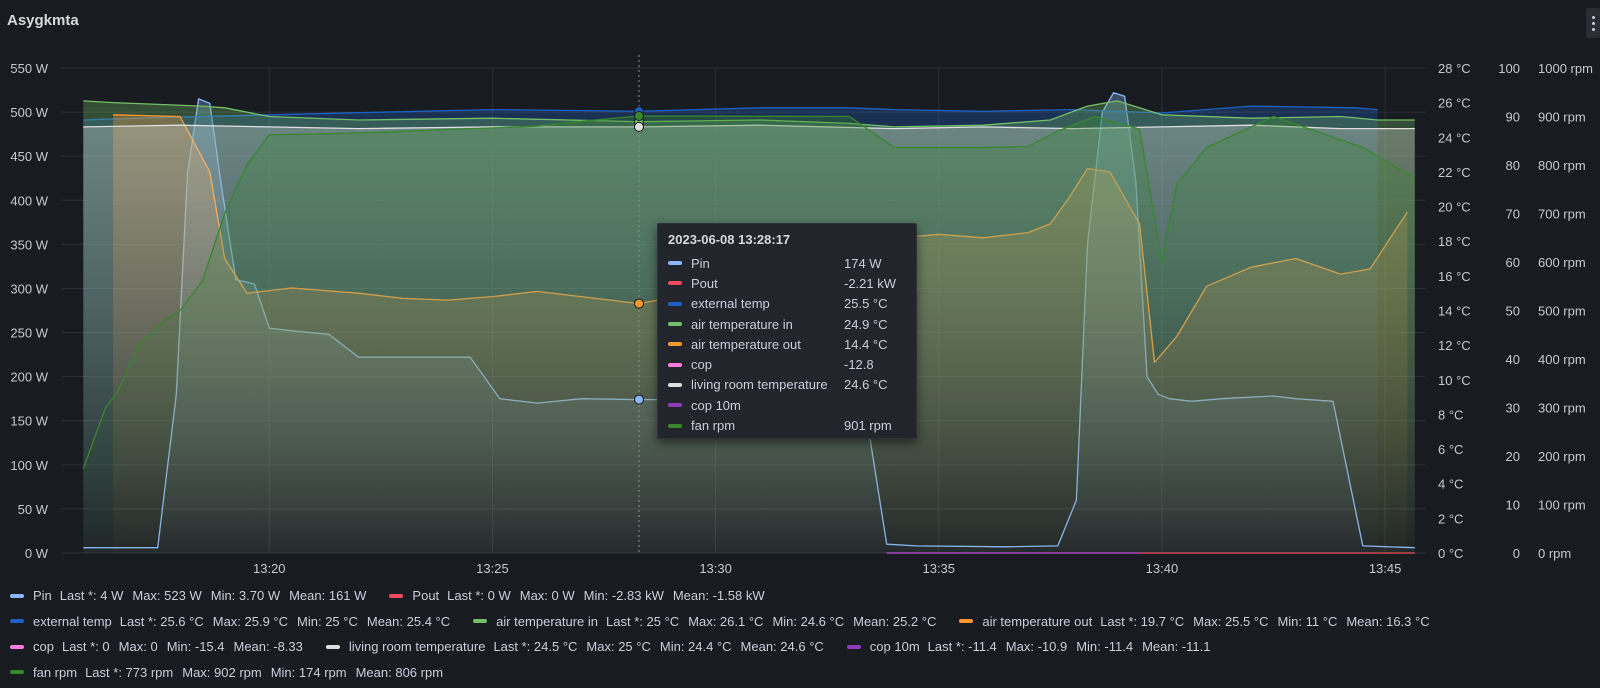 The width and height of the screenshot is (1600, 688). I want to click on legend-last: Last *: 4 W, so click(91, 596).